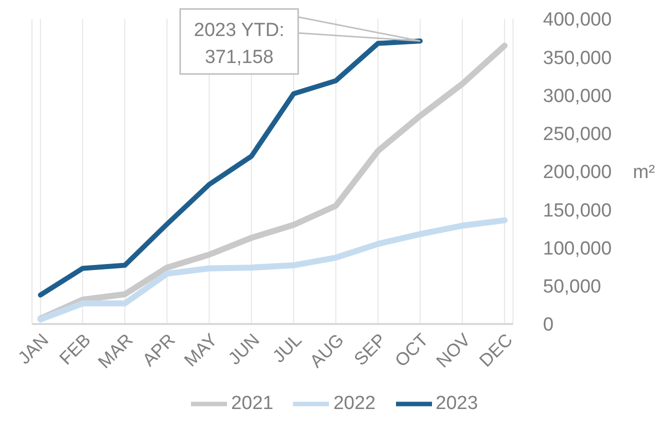  I want to click on y-tick-label: 50,000, so click(572, 287).